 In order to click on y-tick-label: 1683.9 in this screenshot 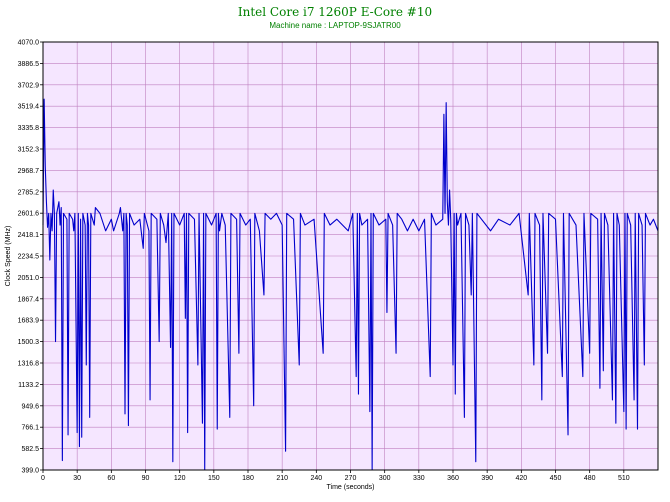, I will do `click(29, 321)`.